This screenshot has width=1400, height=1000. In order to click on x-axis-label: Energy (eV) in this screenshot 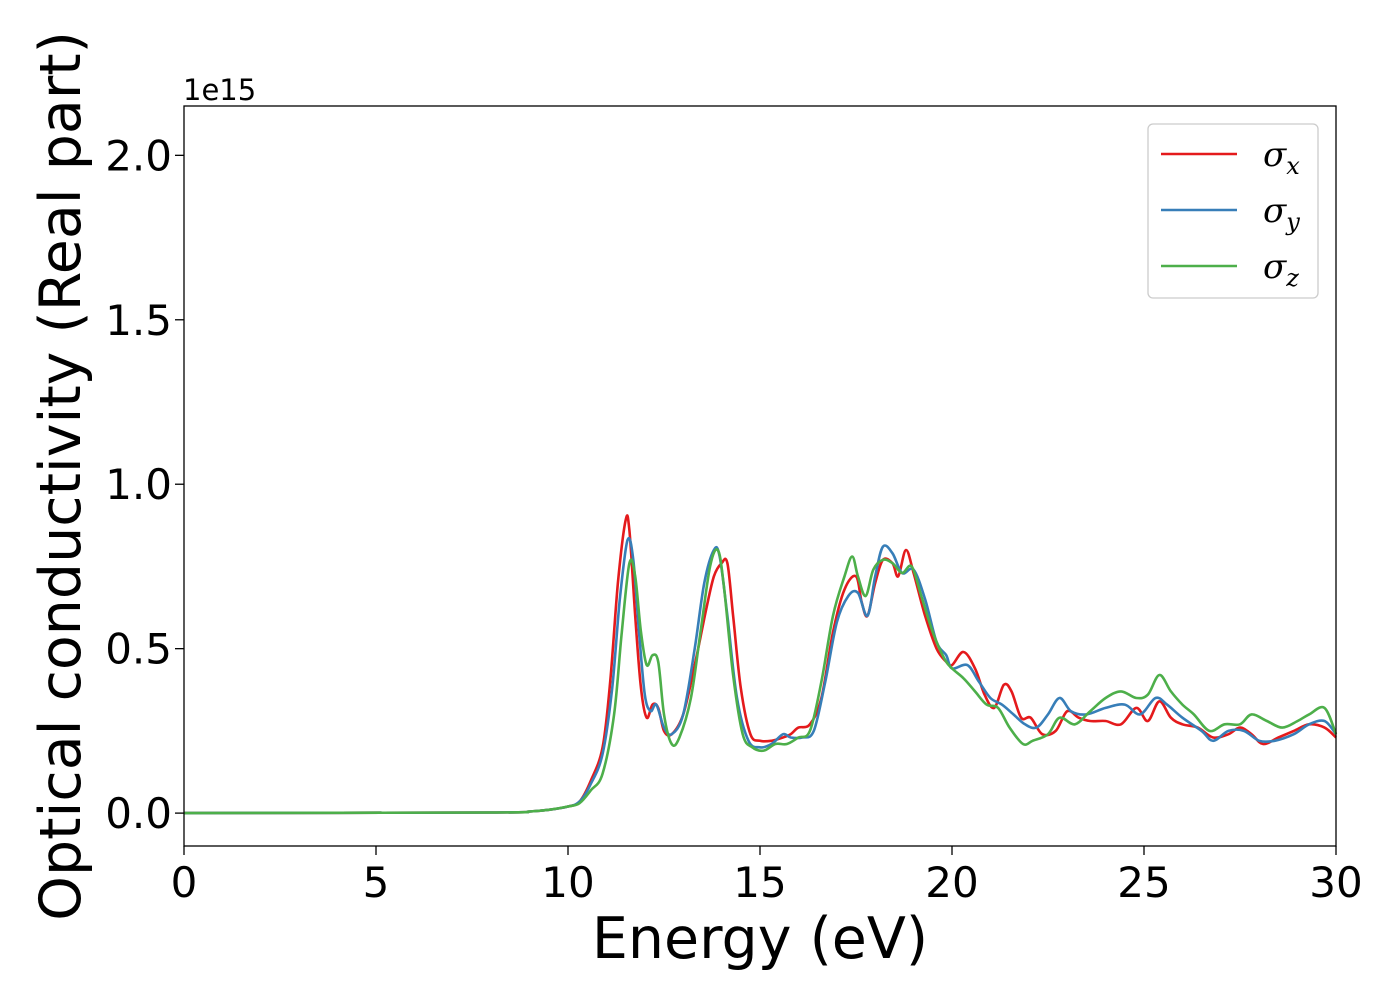, I will do `click(760, 939)`.